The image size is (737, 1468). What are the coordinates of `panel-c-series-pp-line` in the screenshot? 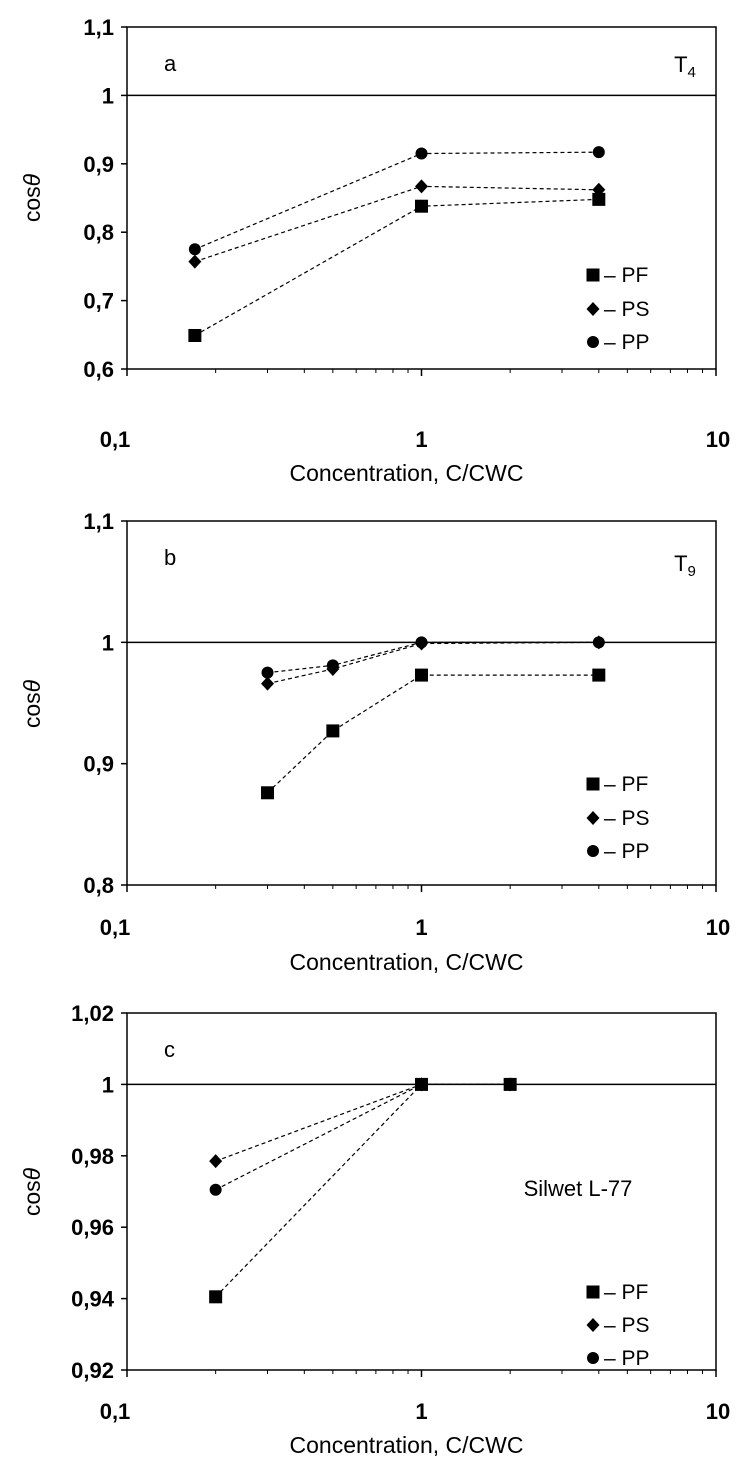 It's located at (363, 1137).